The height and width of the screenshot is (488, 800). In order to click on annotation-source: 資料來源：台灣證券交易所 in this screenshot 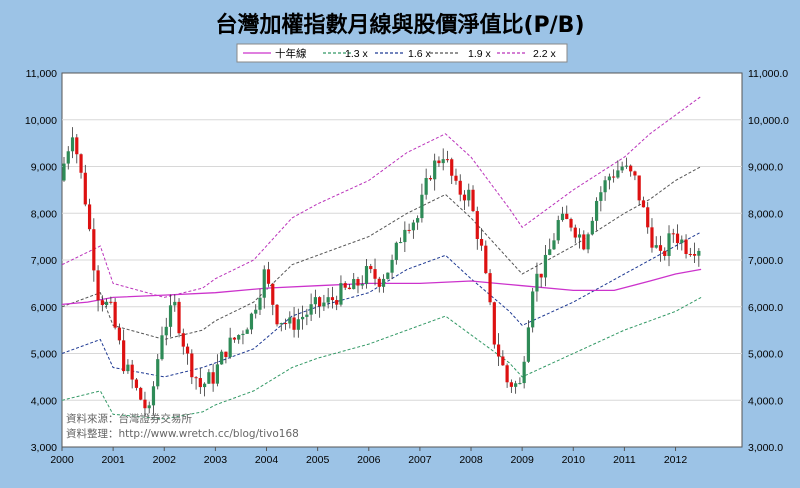, I will do `click(129, 418)`.